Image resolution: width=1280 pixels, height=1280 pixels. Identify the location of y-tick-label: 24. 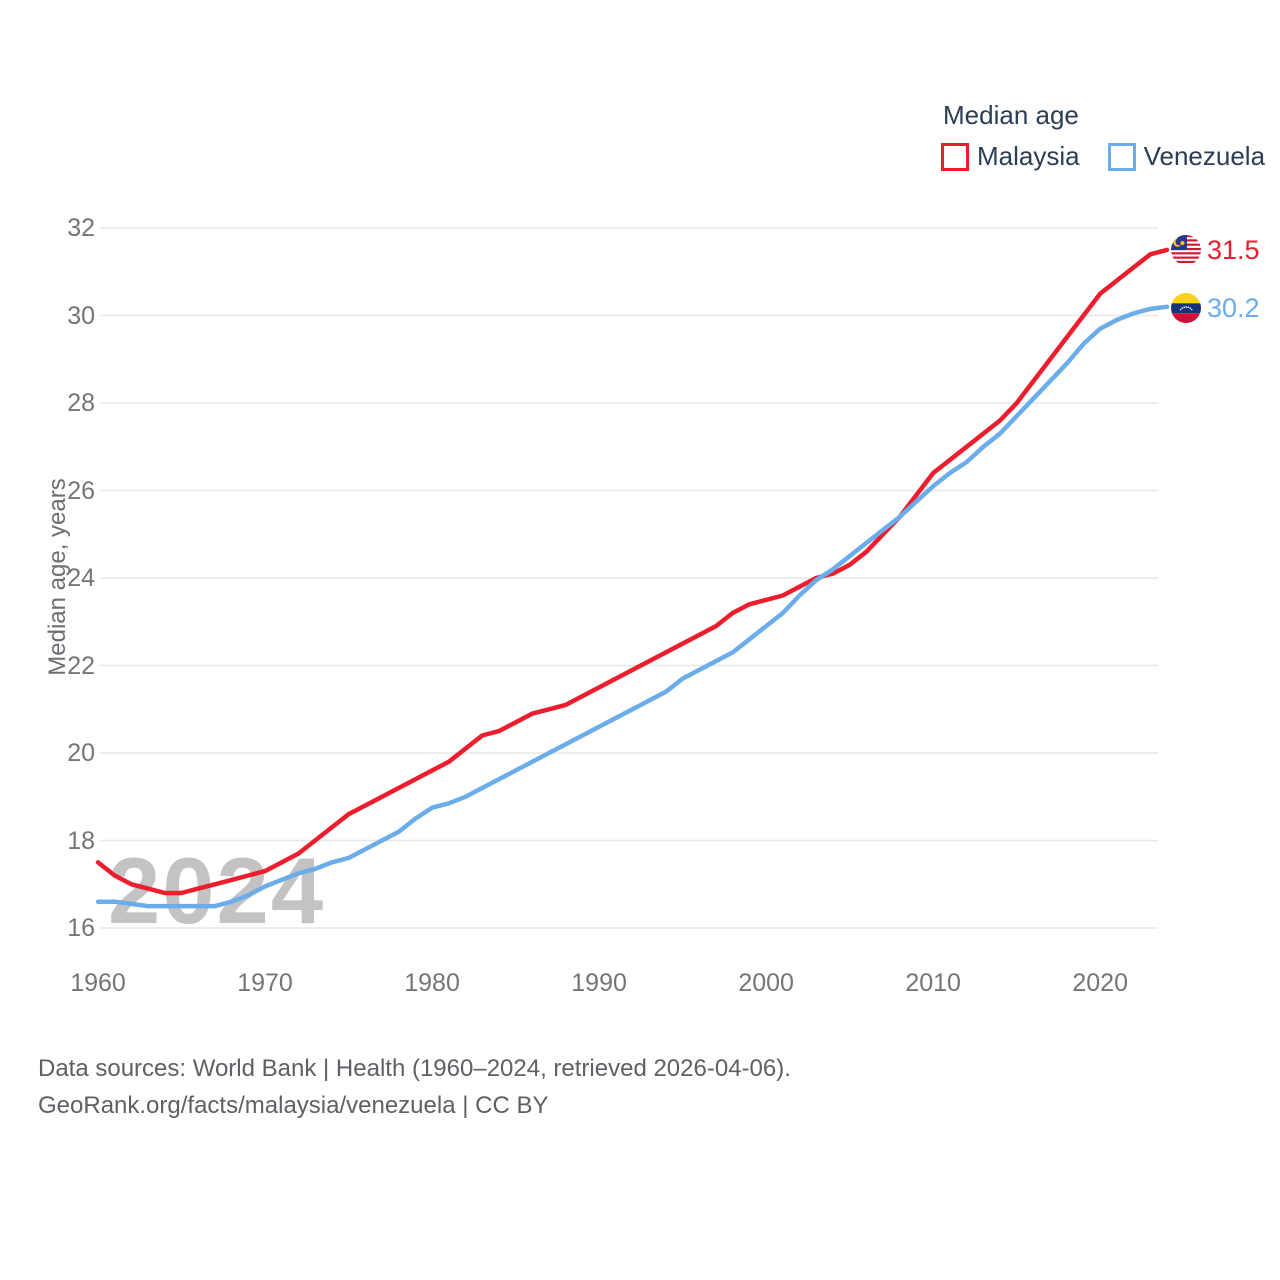
(81, 578).